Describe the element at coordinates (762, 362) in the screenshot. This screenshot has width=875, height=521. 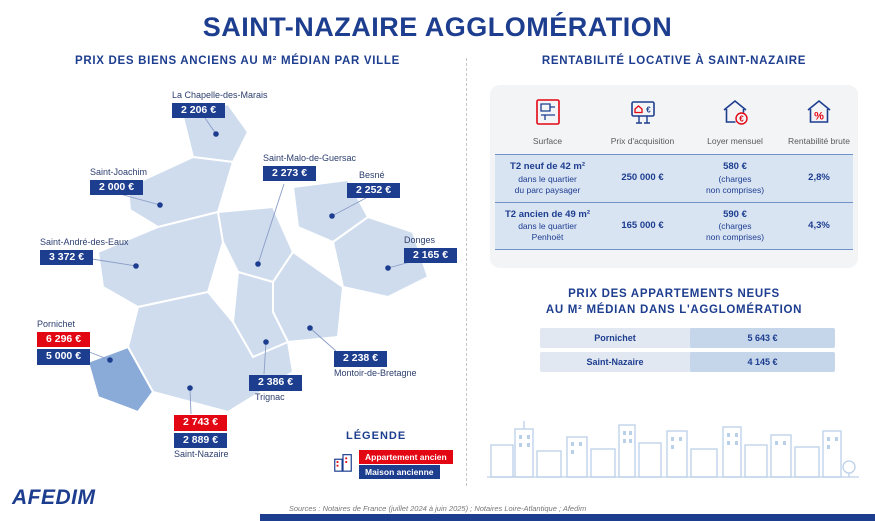
I see `row-price: 4 145 €` at that location.